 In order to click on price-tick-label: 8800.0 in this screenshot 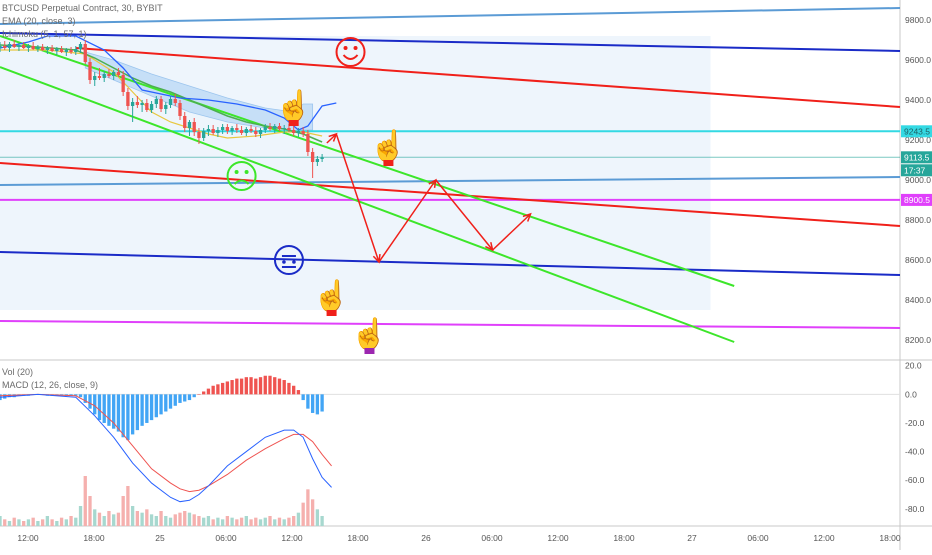, I will do `click(918, 220)`.